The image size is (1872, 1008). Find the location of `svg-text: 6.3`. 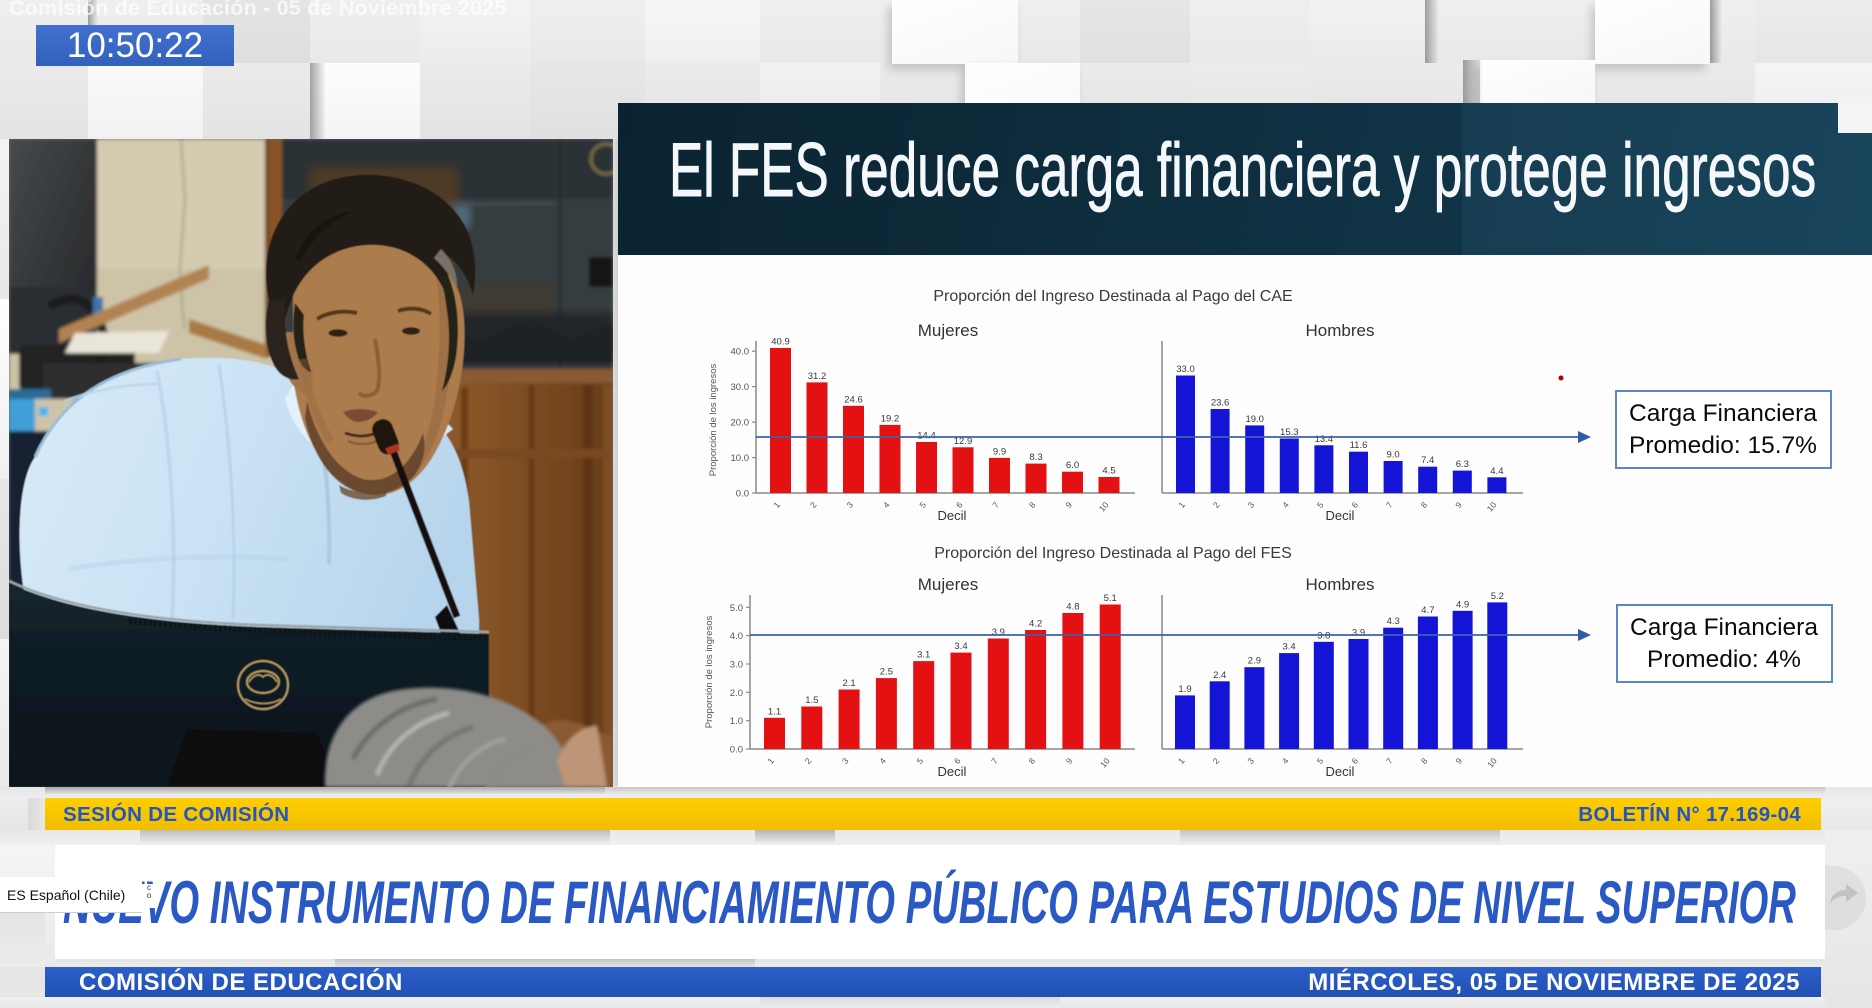

svg-text: 6.3 is located at coordinates (1462, 464).